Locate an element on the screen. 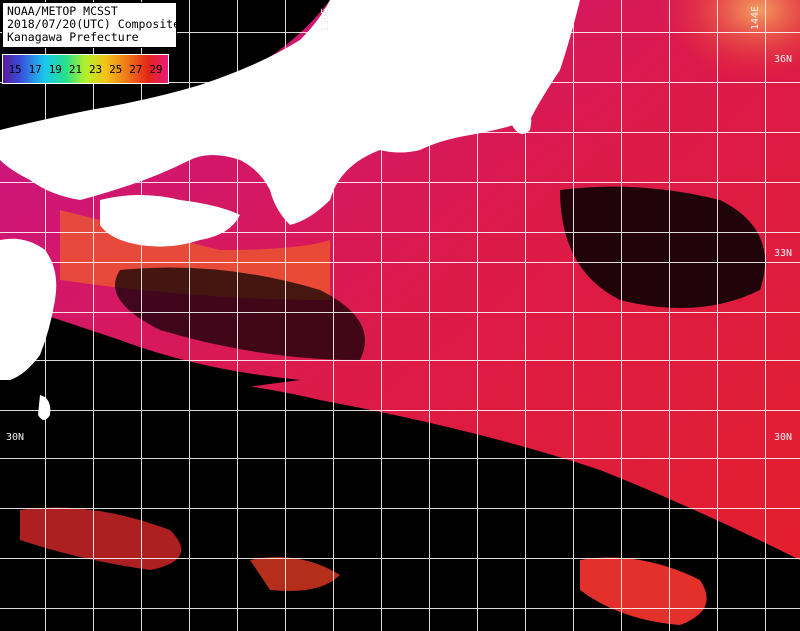  land-kyushu is located at coordinates (28, 309).